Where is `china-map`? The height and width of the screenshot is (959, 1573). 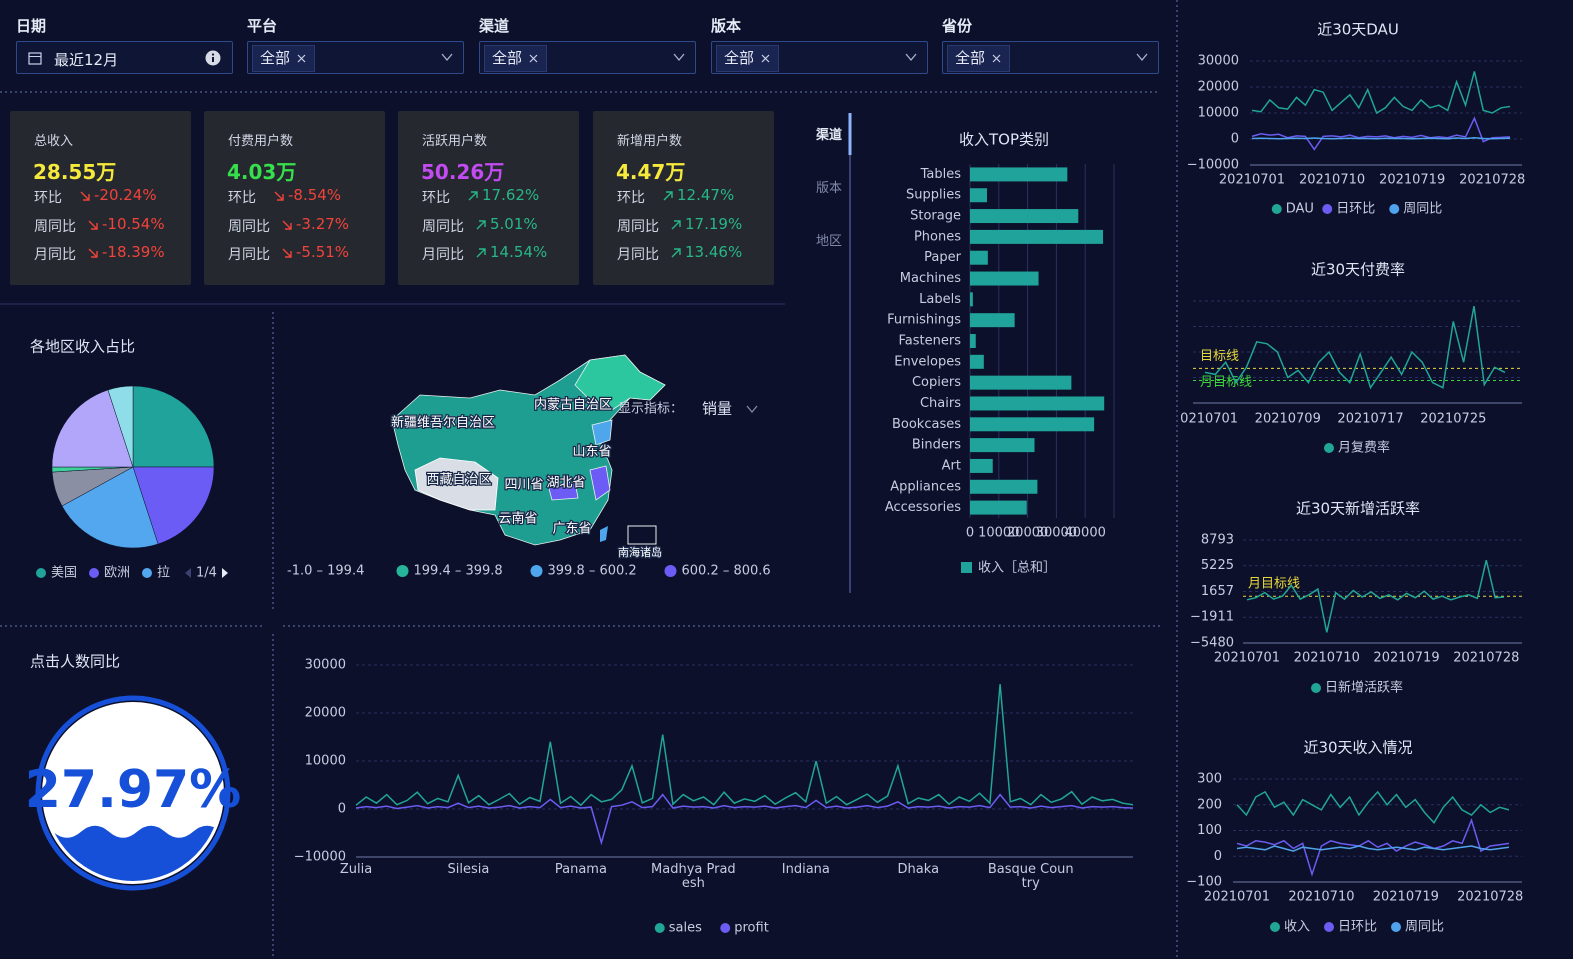 china-map is located at coordinates (528, 450).